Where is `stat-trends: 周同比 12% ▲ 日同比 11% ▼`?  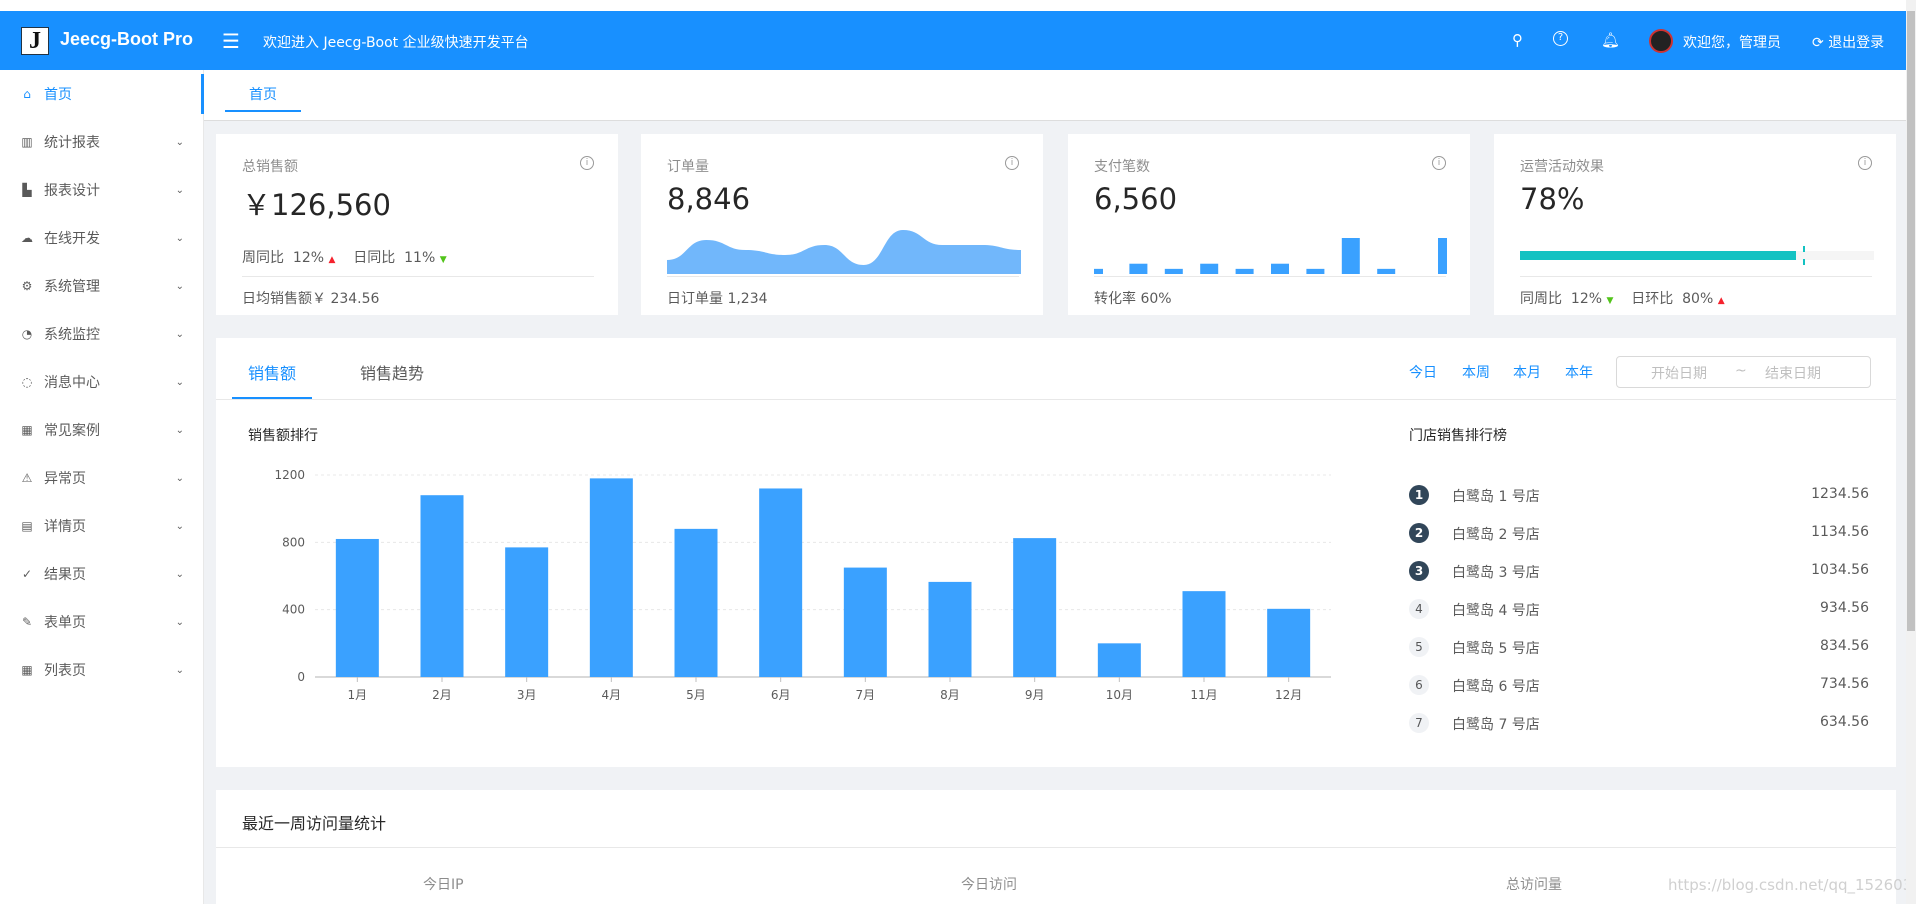
stat-trends: 周同比 12% ▲ 日同比 11% ▼ is located at coordinates (344, 258).